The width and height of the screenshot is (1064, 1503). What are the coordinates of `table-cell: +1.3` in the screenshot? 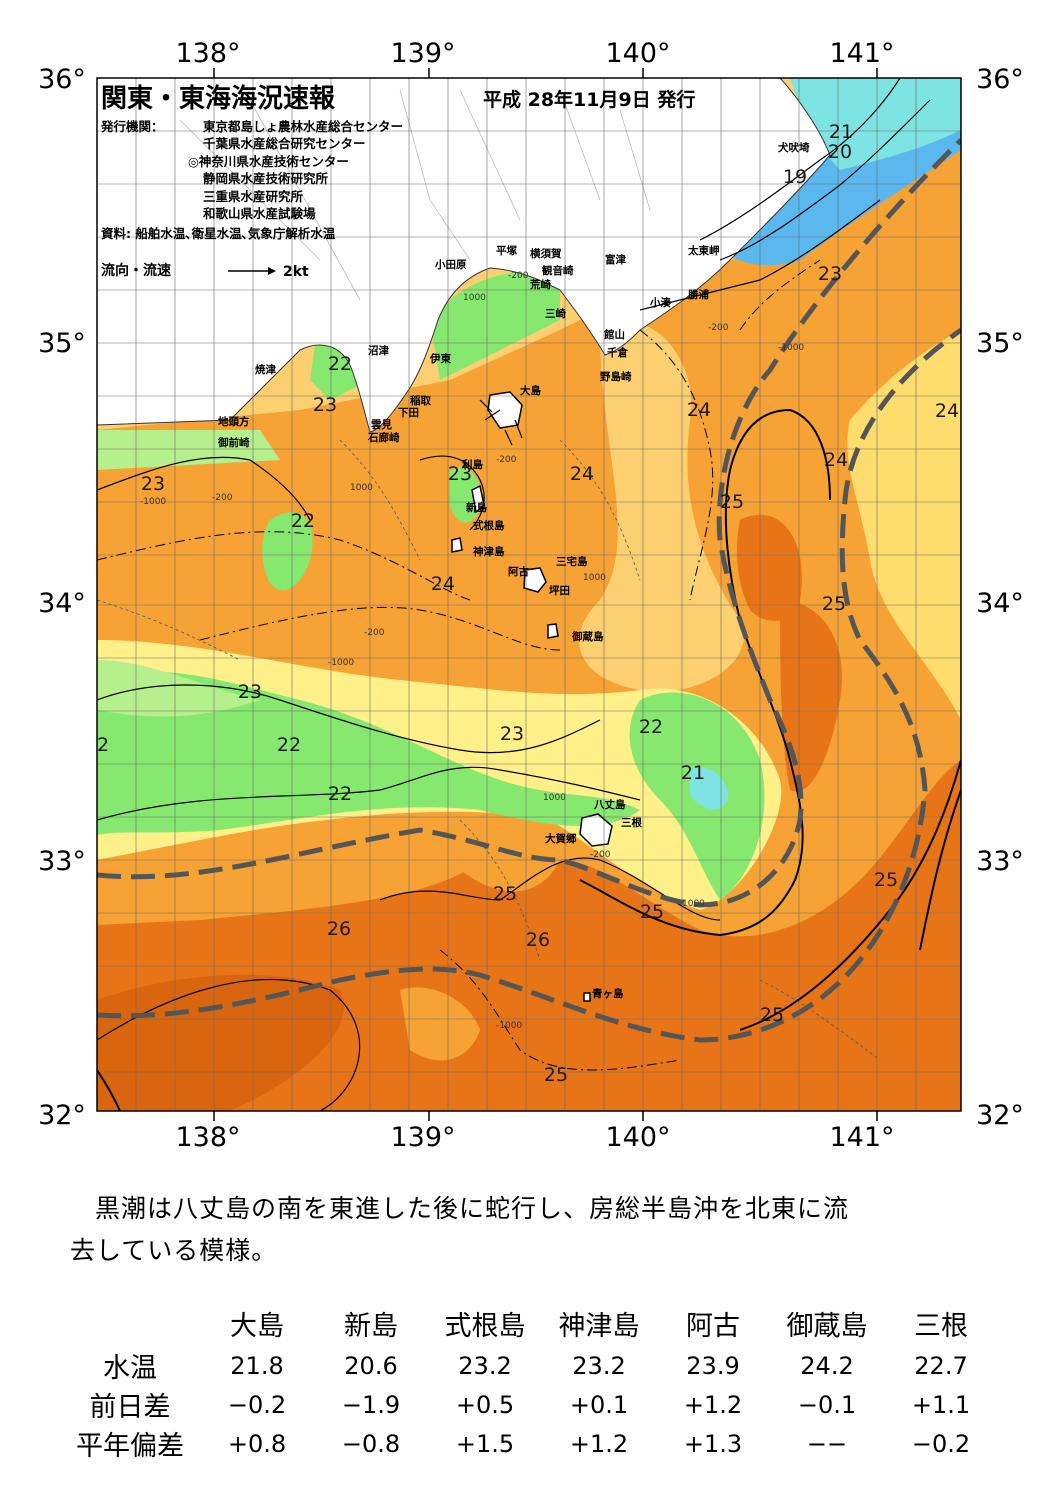 It's located at (713, 1443).